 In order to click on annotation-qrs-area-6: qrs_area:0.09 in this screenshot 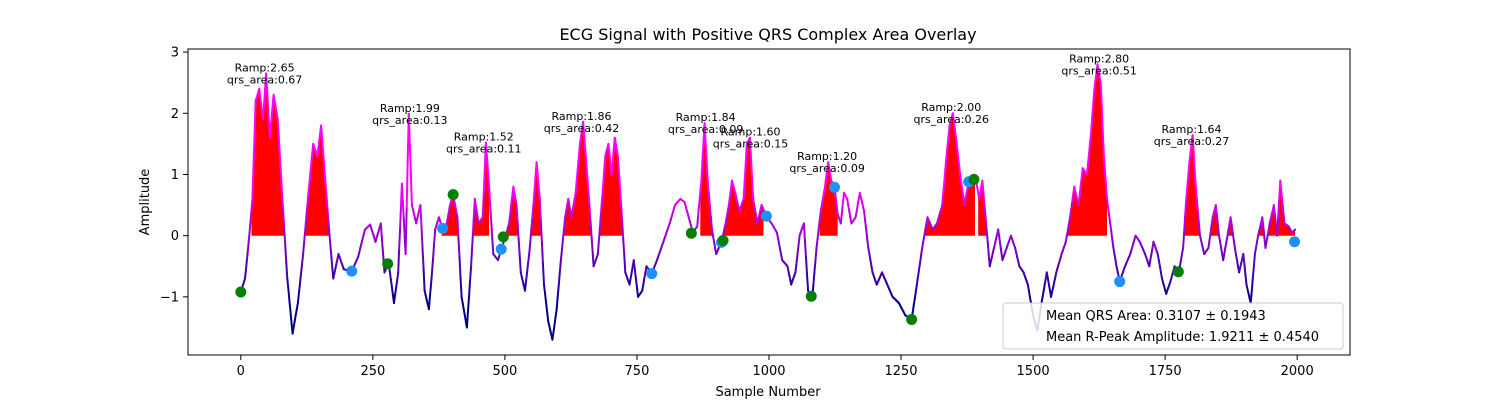, I will do `click(826, 168)`.